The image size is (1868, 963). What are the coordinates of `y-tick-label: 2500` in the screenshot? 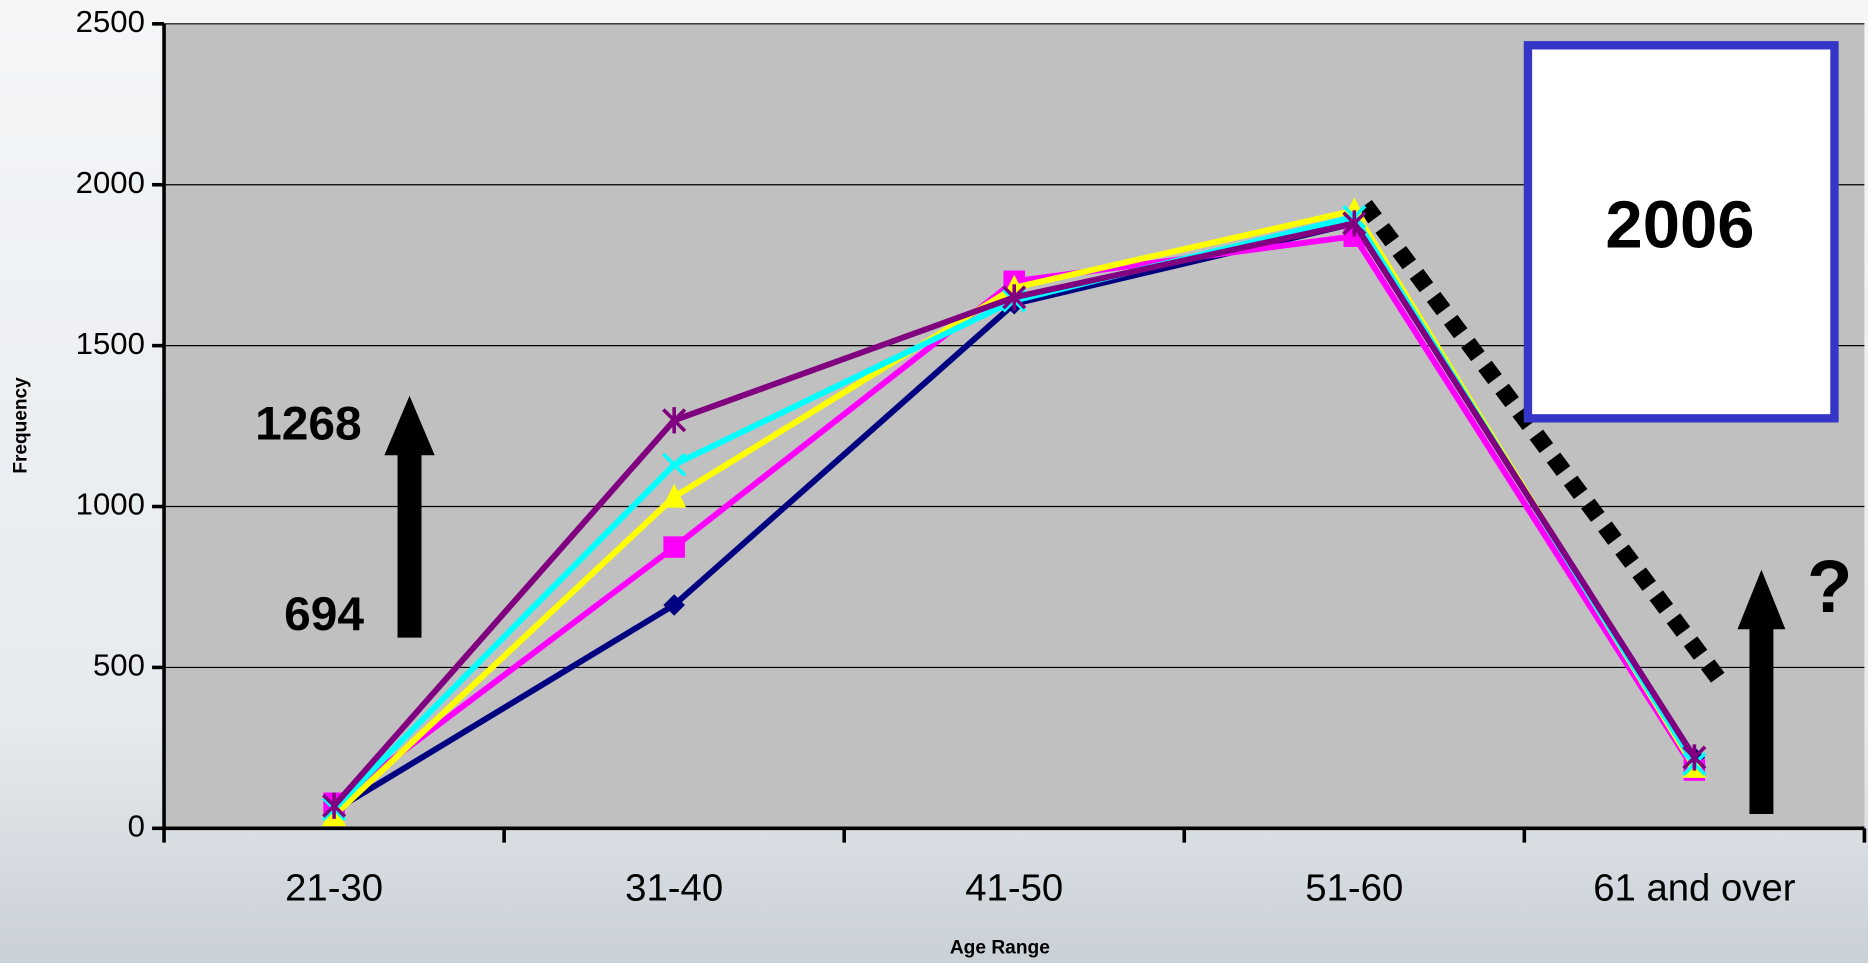 It's located at (110, 21).